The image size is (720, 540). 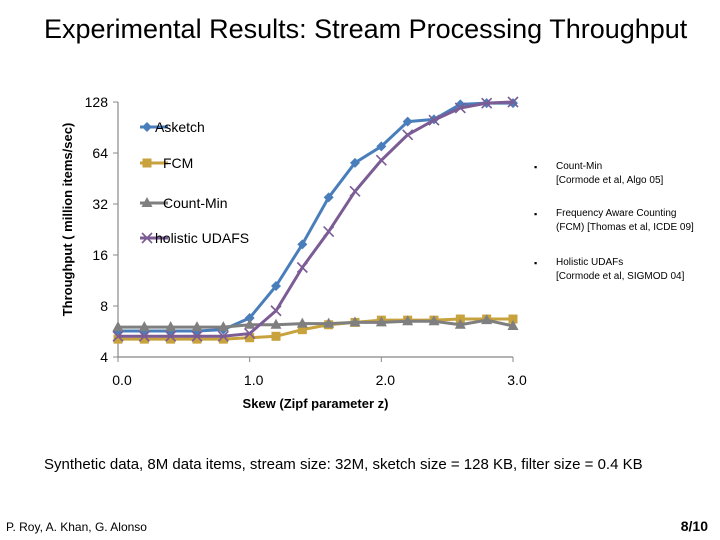 I want to click on y-tick-label: 8, so click(x=104, y=306).